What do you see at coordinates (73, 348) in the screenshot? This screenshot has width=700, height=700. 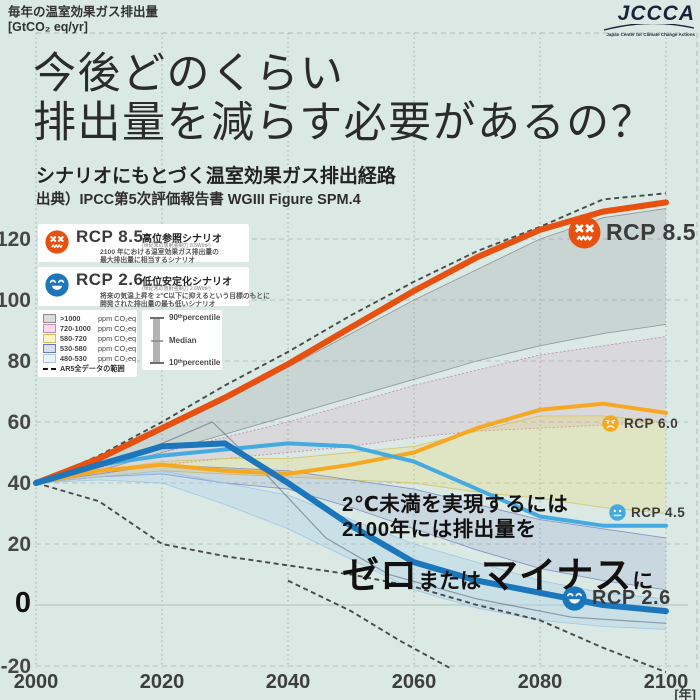 I see `ppm-range: 530-580` at bounding box center [73, 348].